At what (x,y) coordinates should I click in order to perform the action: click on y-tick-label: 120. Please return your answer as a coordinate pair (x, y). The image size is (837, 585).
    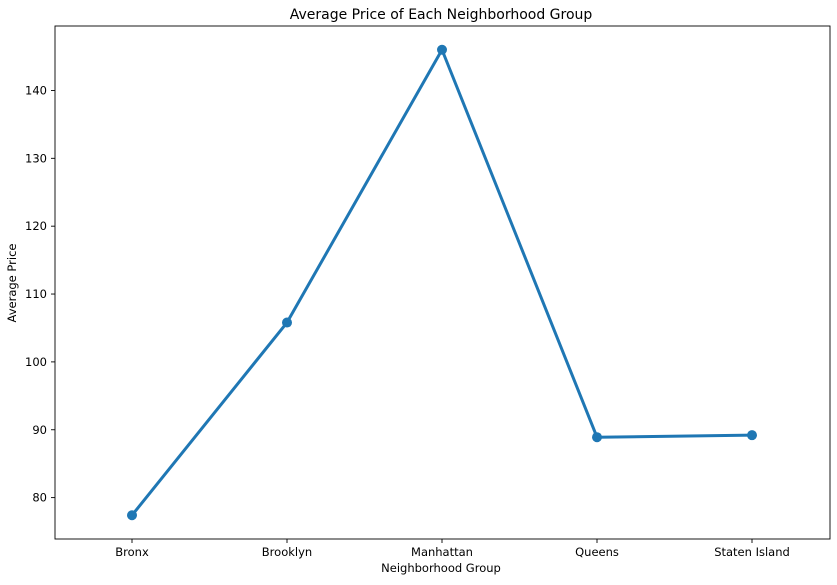
    Looking at the image, I should click on (36, 226).